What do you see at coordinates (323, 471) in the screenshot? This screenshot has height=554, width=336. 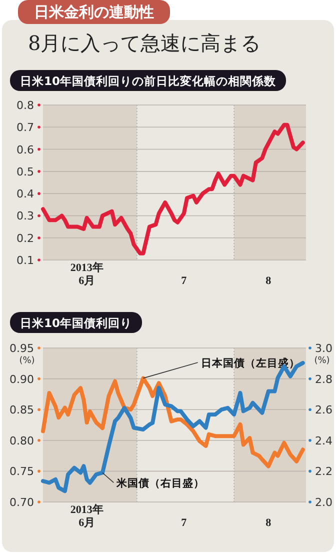 I see `y2-tick-label: 2.2` at bounding box center [323, 471].